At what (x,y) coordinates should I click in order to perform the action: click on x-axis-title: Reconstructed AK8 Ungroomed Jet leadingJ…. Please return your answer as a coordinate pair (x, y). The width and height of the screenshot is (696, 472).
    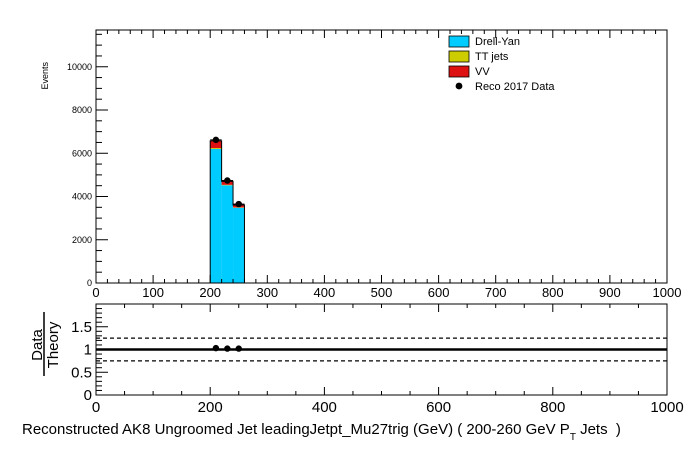
    Looking at the image, I should click on (321, 432).